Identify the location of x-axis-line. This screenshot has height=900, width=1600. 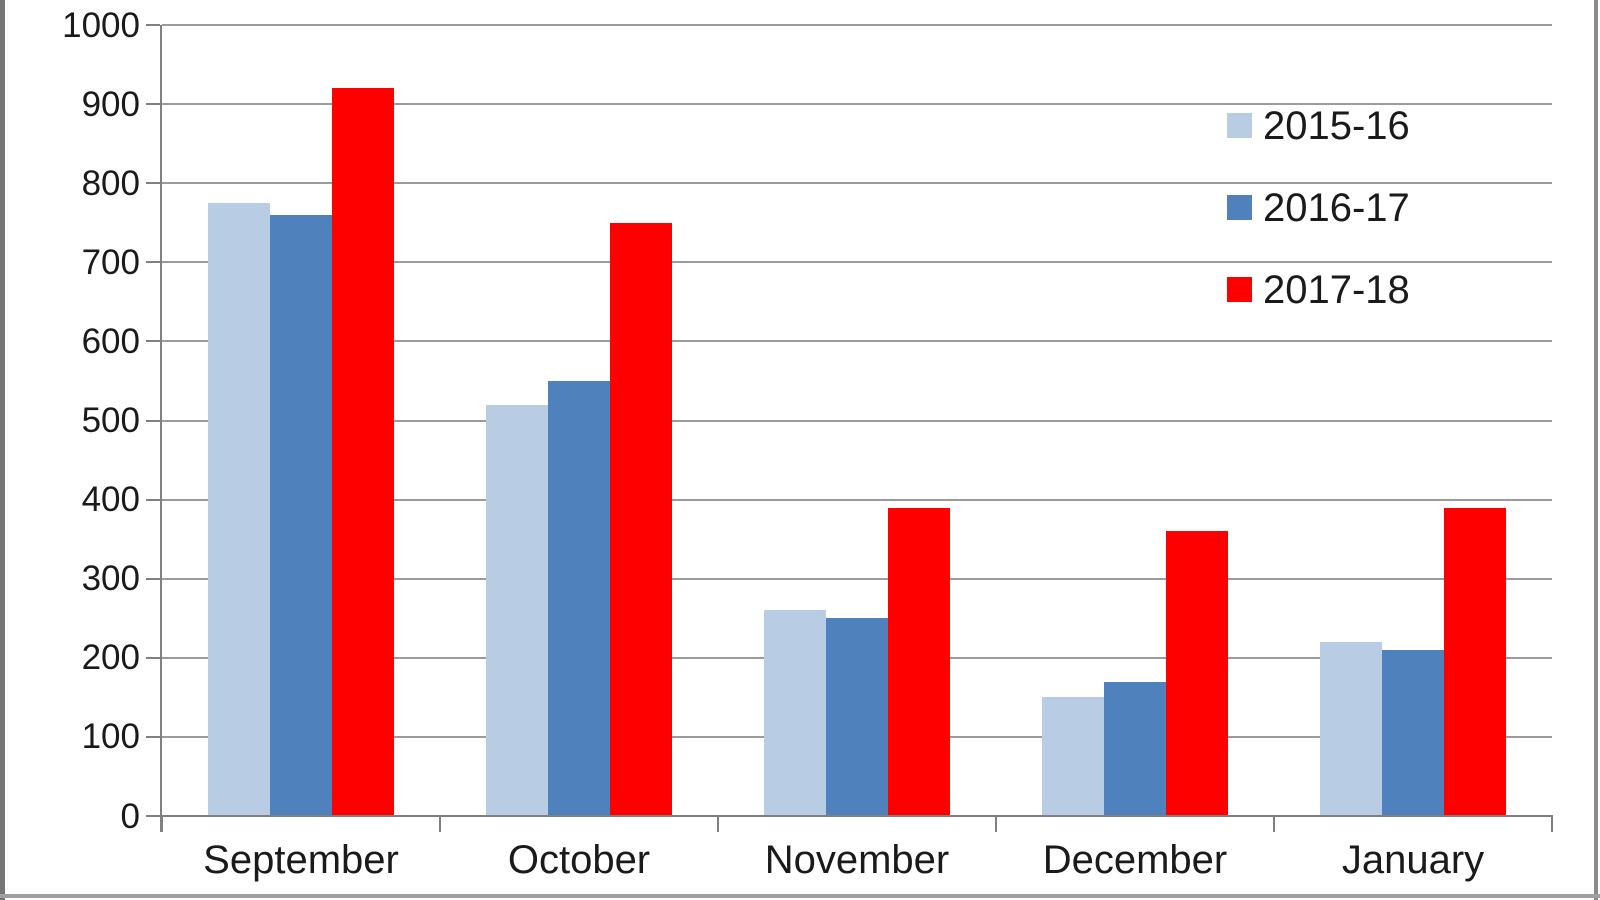
(857, 816).